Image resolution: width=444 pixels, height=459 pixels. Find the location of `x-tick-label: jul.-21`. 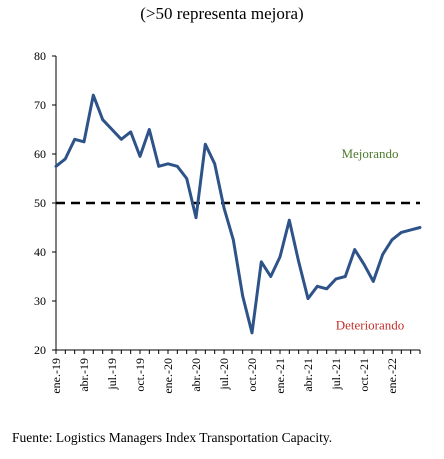

x-tick-label: jul.-21 is located at coordinates (336, 374).